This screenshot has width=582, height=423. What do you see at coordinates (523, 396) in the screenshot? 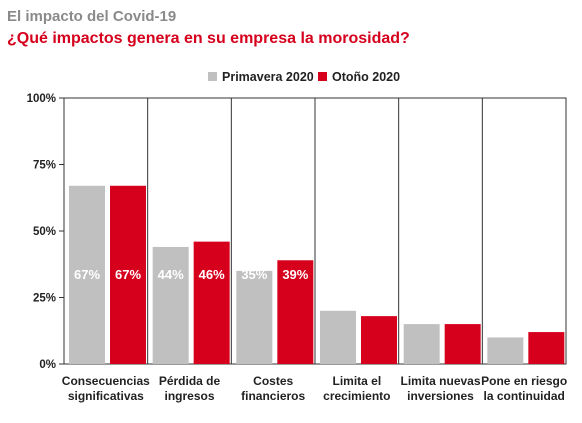
I see `category-label: la continuidad` at bounding box center [523, 396].